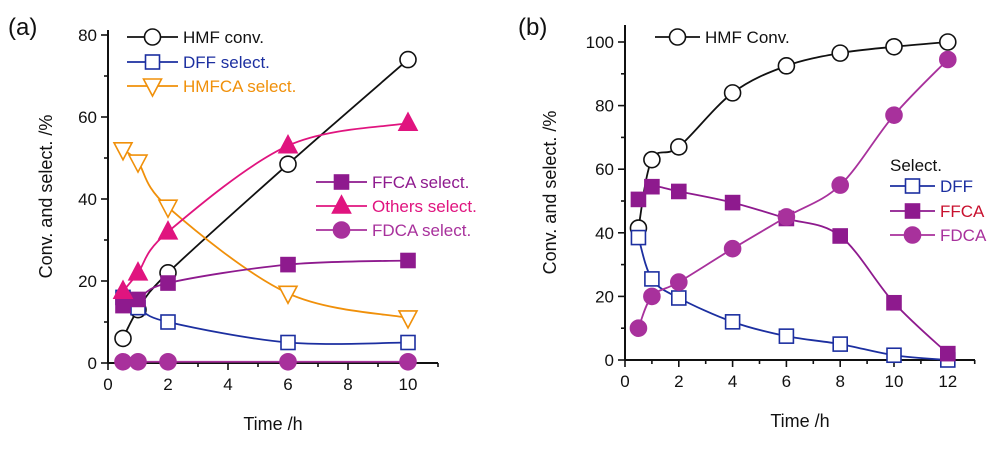  Describe the element at coordinates (421, 230) in the screenshot. I see `legend-label: FDCA select.` at that location.